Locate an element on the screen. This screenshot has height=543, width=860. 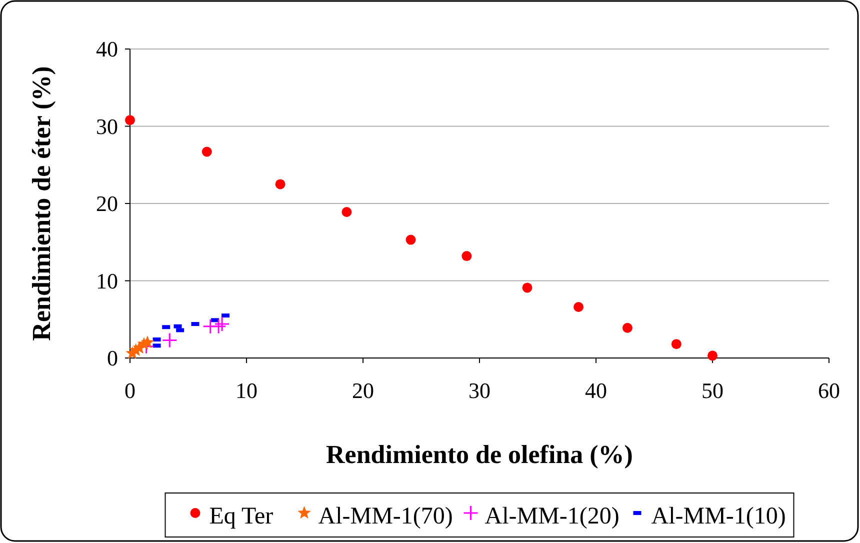
x-tick-label: 20 is located at coordinates (363, 390).